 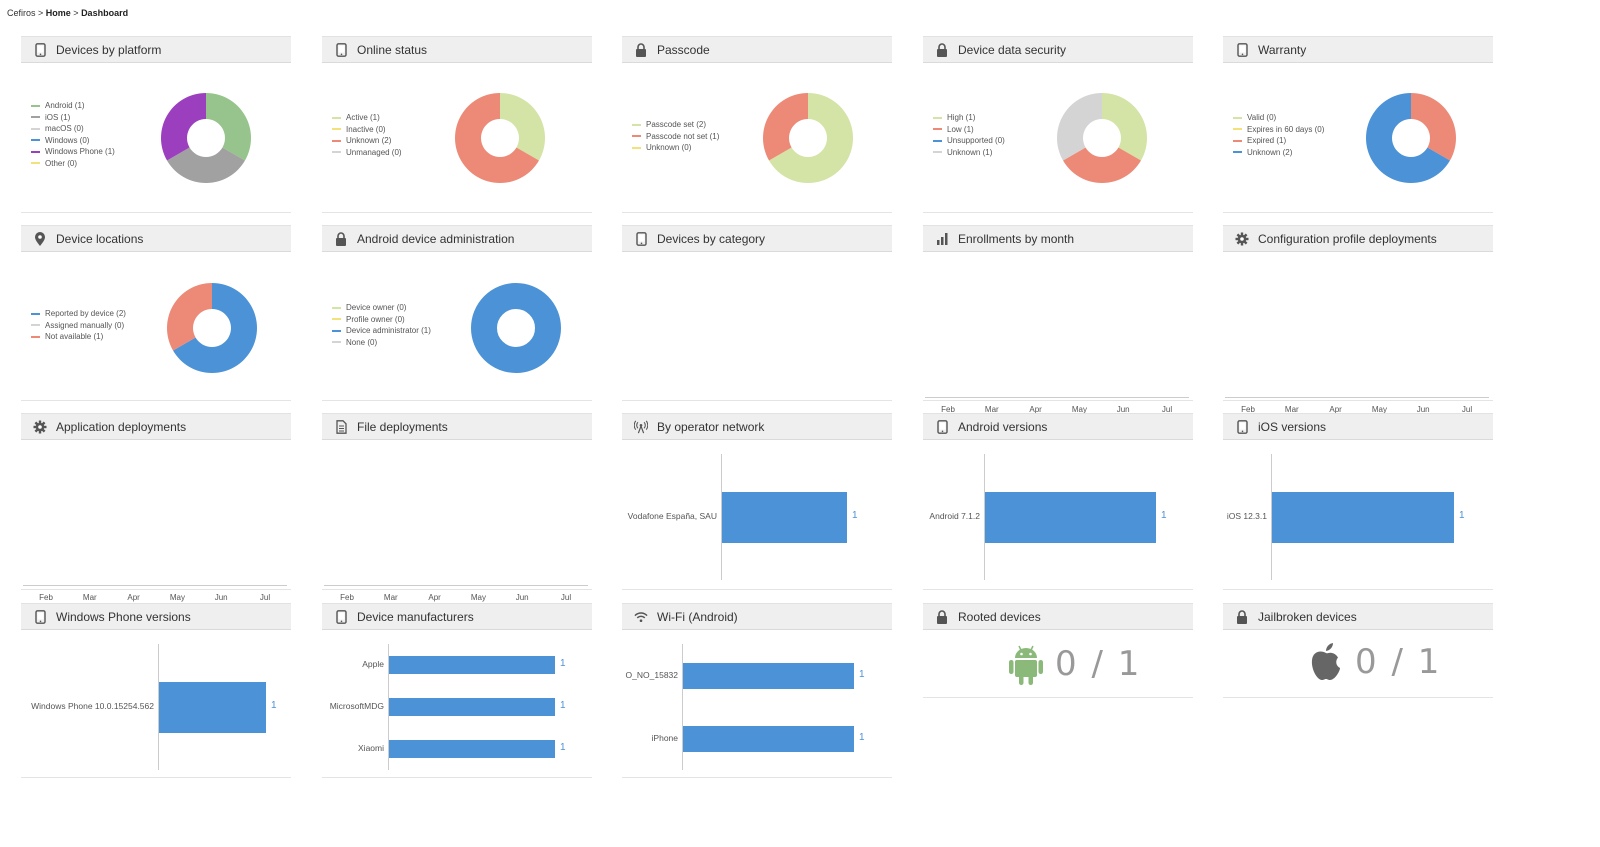 What do you see at coordinates (457, 426) in the screenshot?
I see `panel-header: File deployments` at bounding box center [457, 426].